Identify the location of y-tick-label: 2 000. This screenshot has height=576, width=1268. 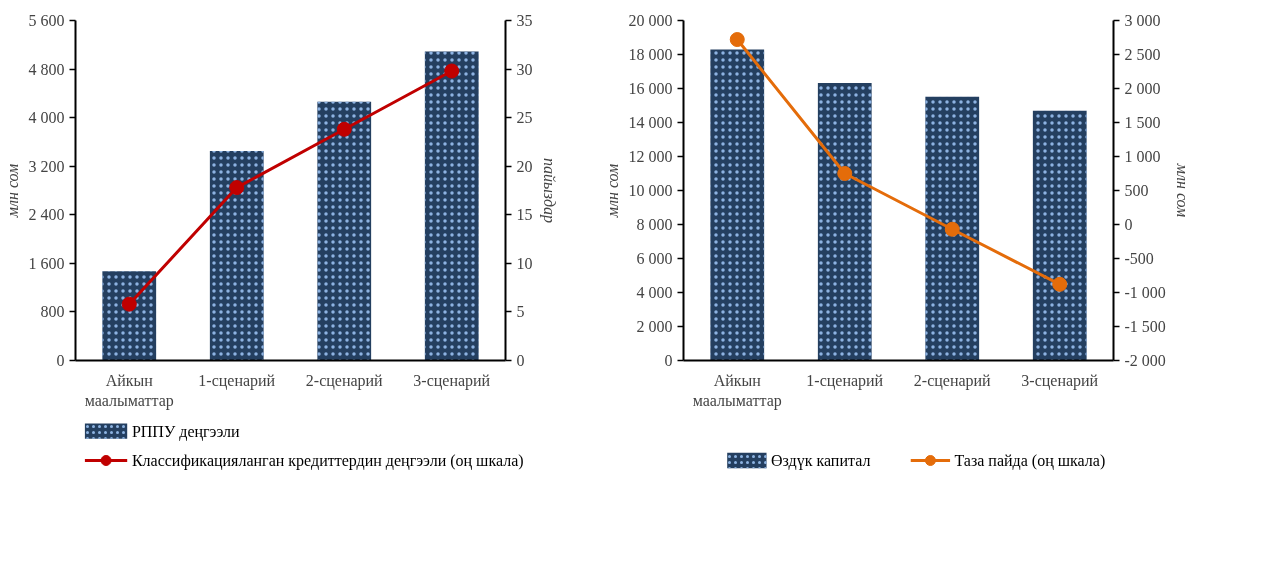
(654, 326).